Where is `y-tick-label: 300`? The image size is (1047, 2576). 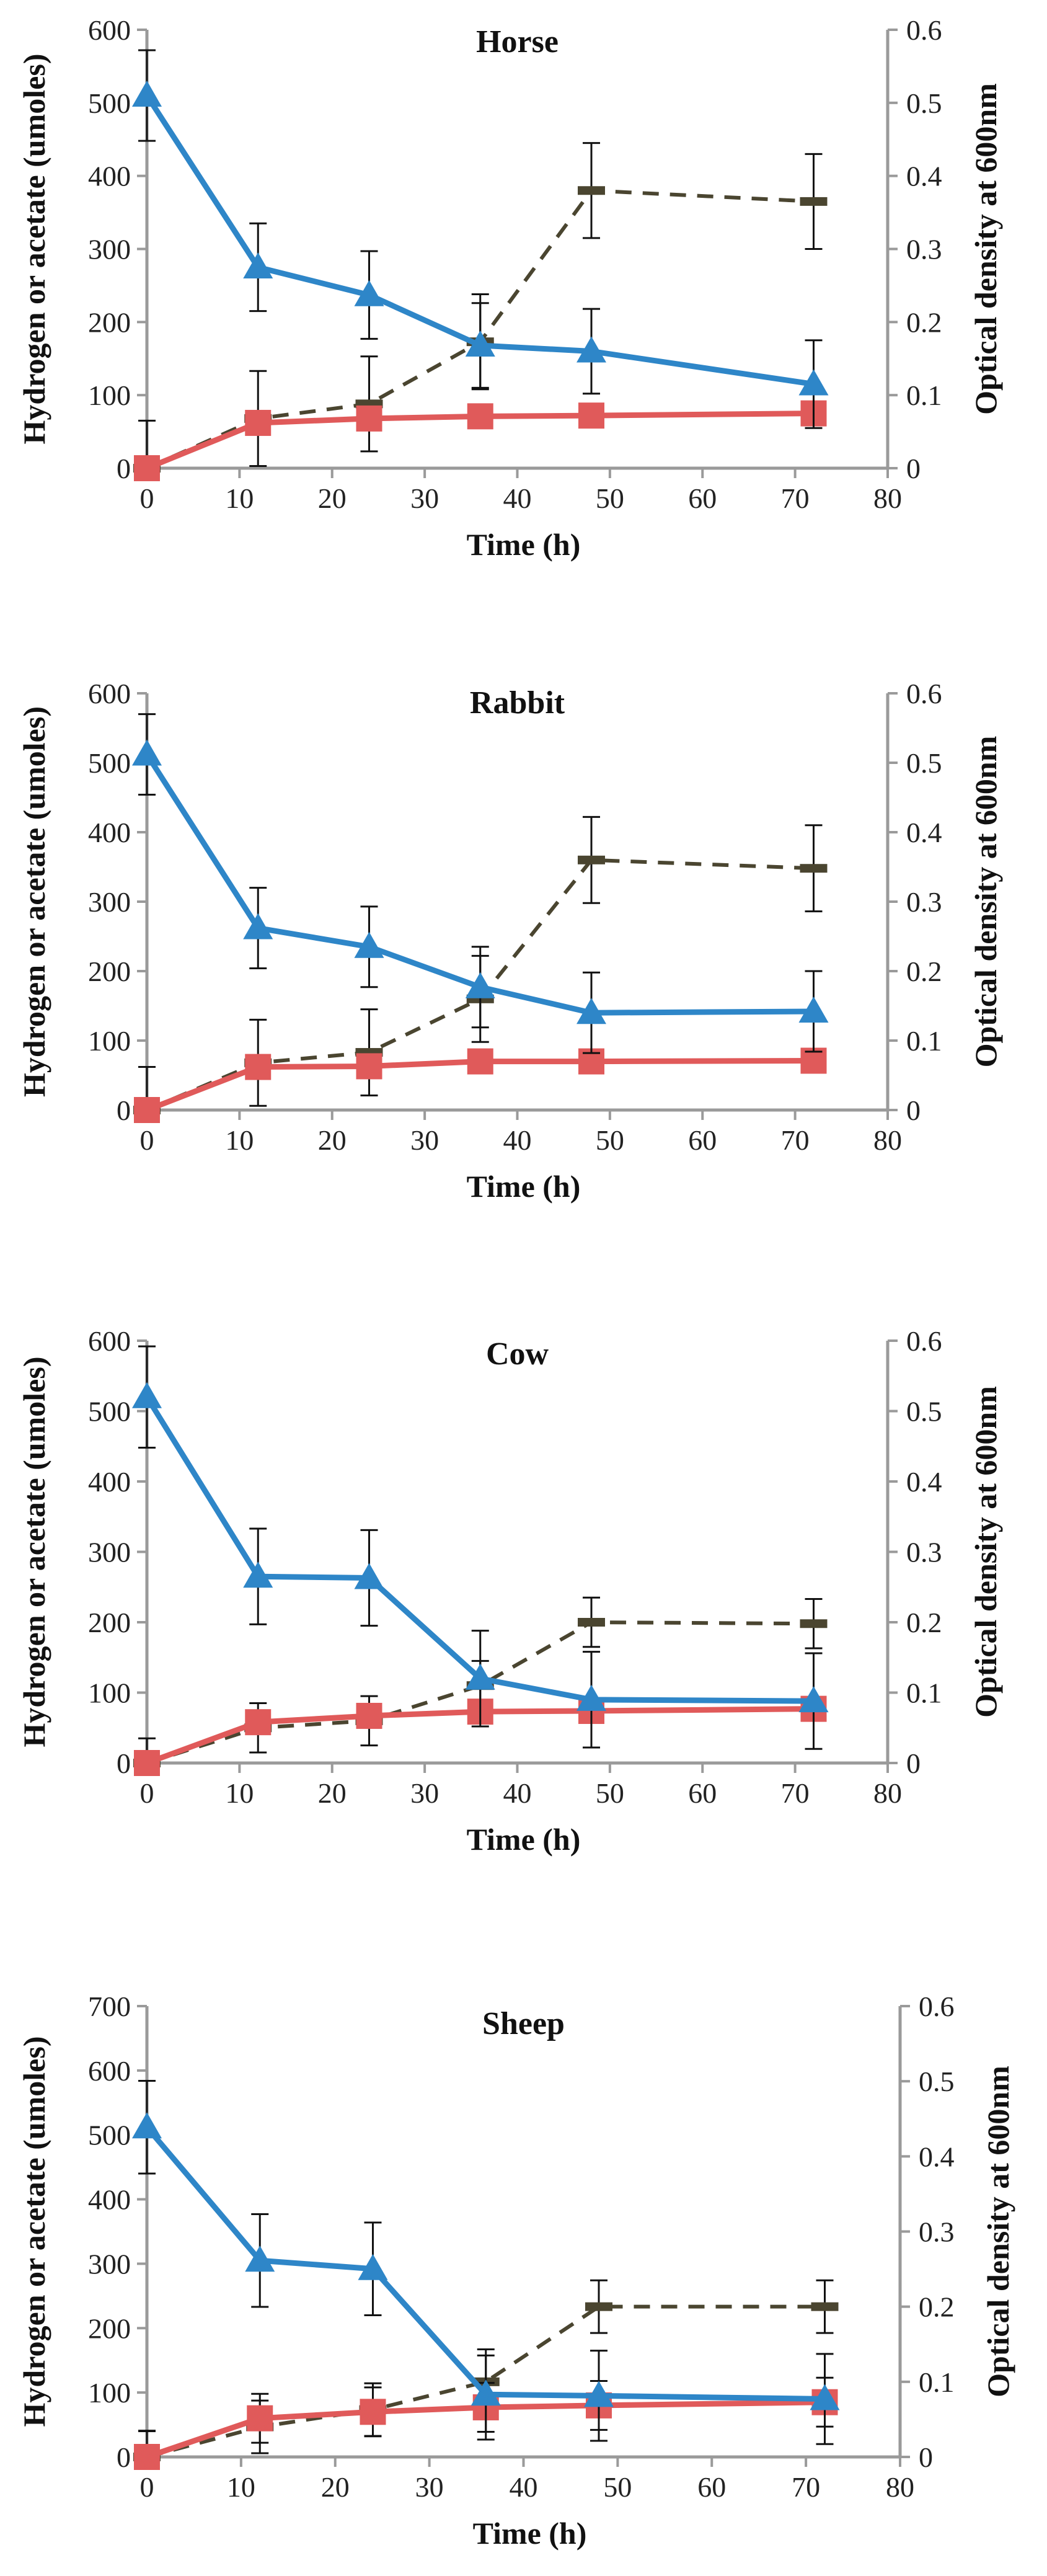 y-tick-label: 300 is located at coordinates (110, 2264).